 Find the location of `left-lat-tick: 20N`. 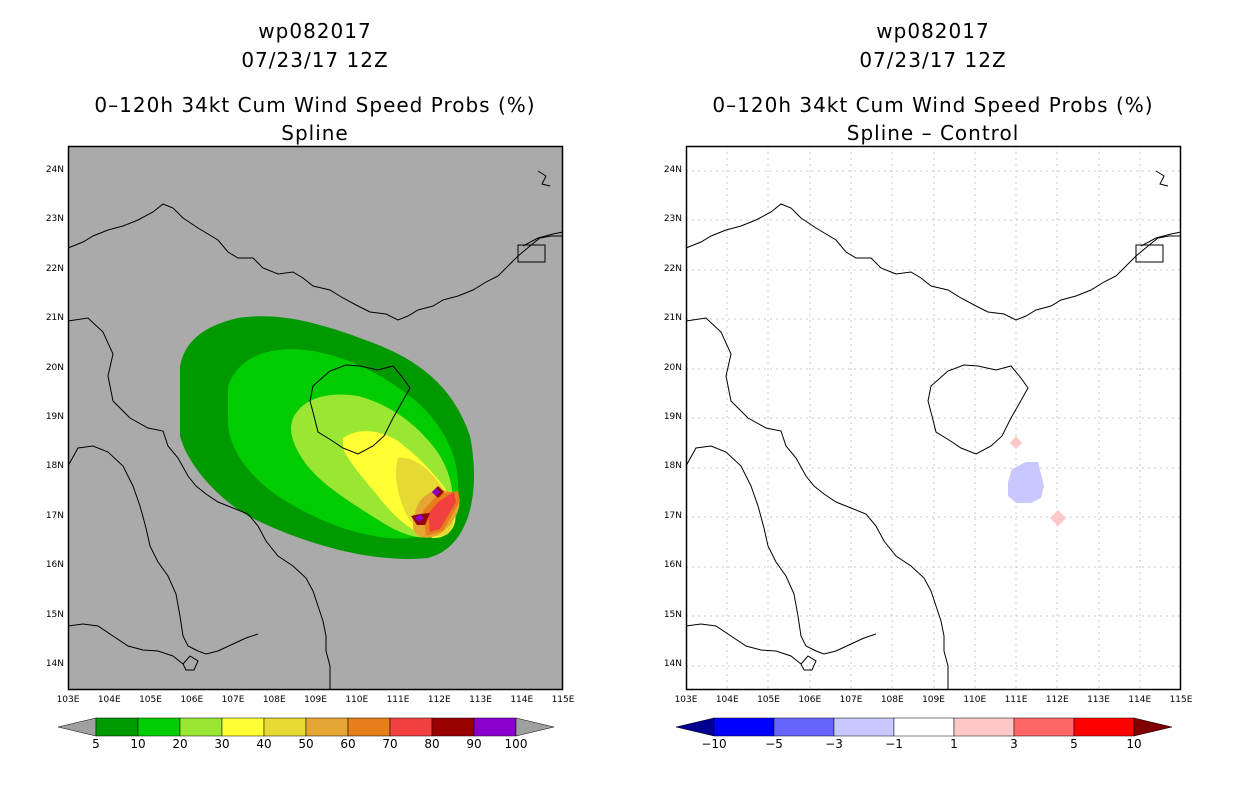

left-lat-tick: 20N is located at coordinates (54, 367).